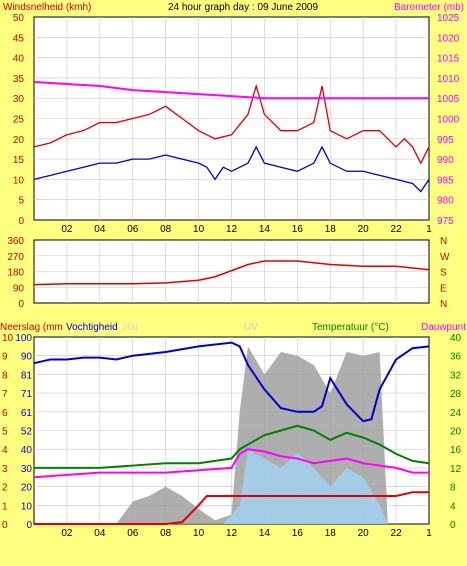 The width and height of the screenshot is (467, 566). I want to click on wind-tick-label: 25, so click(19, 120).